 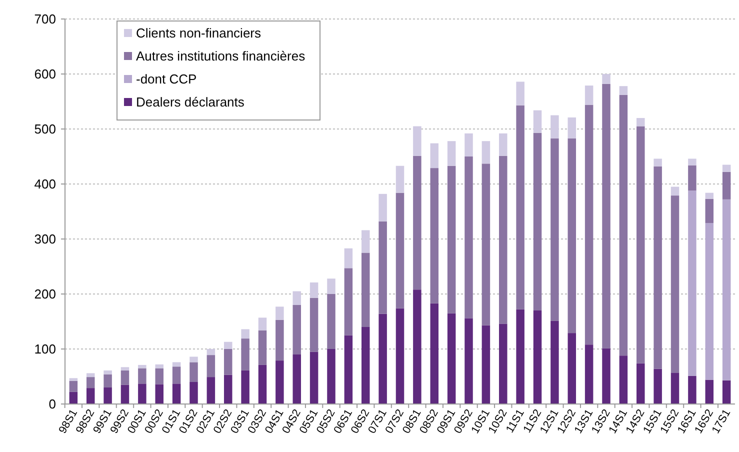 I want to click on legend-label: Clients non-financiers, so click(x=199, y=33).